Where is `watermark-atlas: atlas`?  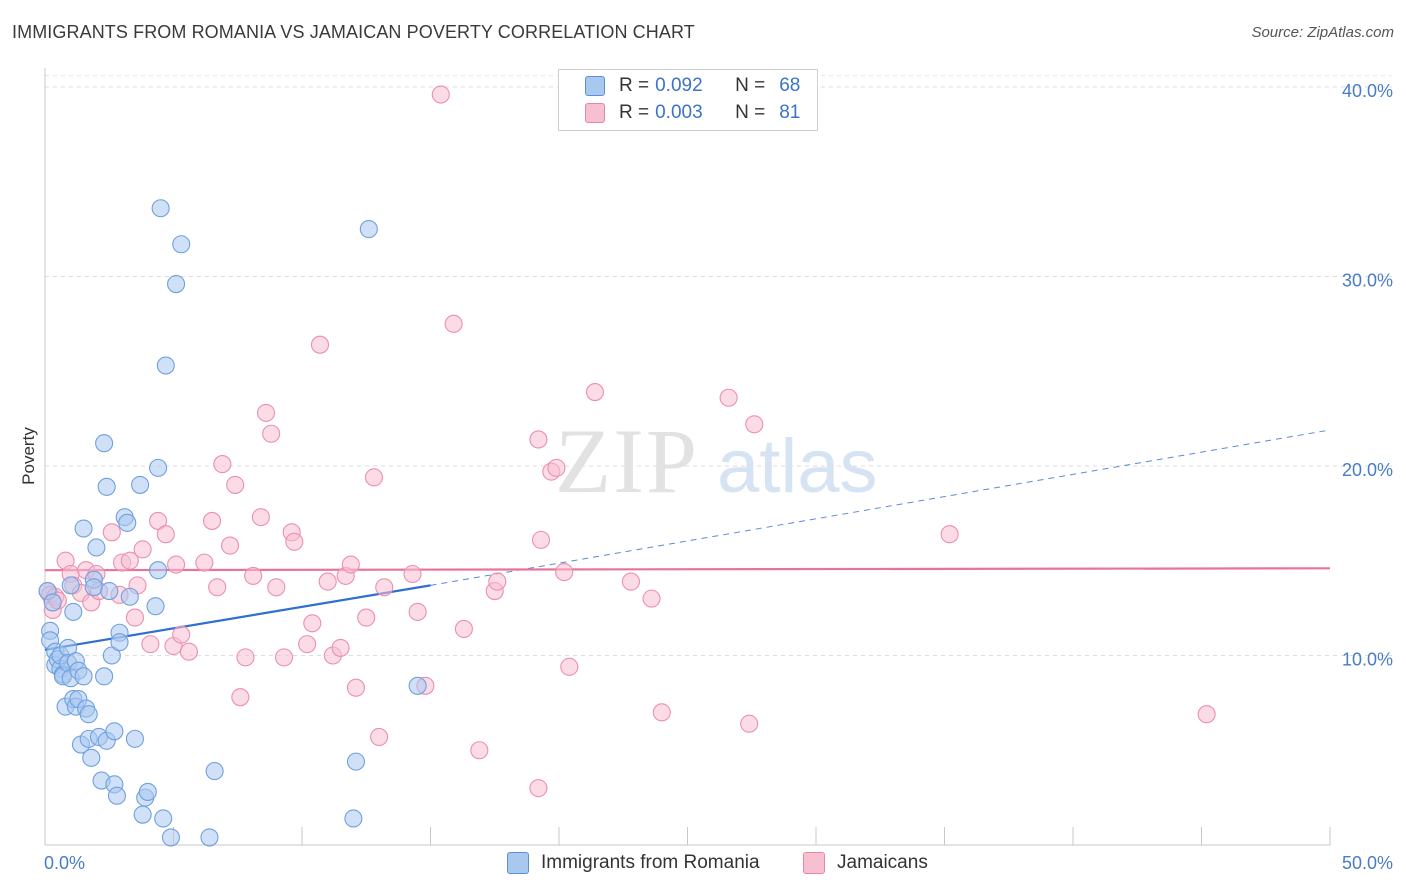 watermark-atlas: atlas is located at coordinates (797, 466).